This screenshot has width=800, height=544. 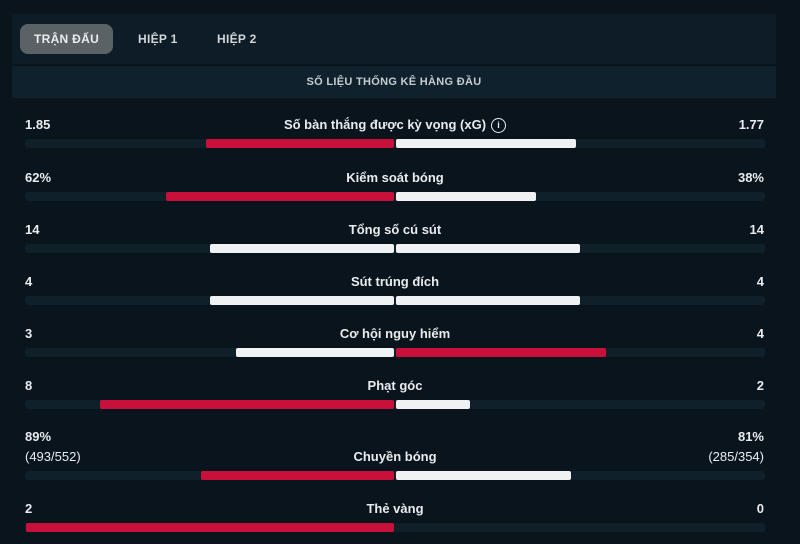 What do you see at coordinates (385, 124) in the screenshot?
I see `stat-label-text: Số bàn thắng được kỳ vọng (xG)` at bounding box center [385, 124].